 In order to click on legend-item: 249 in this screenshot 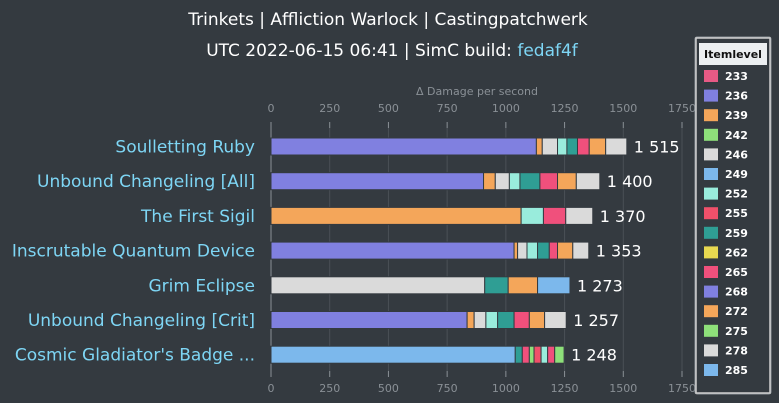, I will do `click(726, 174)`.